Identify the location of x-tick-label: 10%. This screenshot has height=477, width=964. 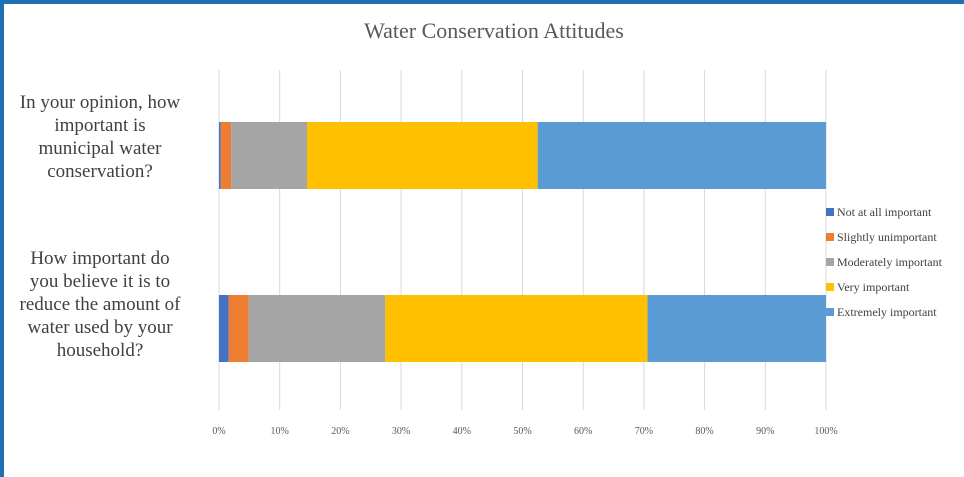
(280, 431).